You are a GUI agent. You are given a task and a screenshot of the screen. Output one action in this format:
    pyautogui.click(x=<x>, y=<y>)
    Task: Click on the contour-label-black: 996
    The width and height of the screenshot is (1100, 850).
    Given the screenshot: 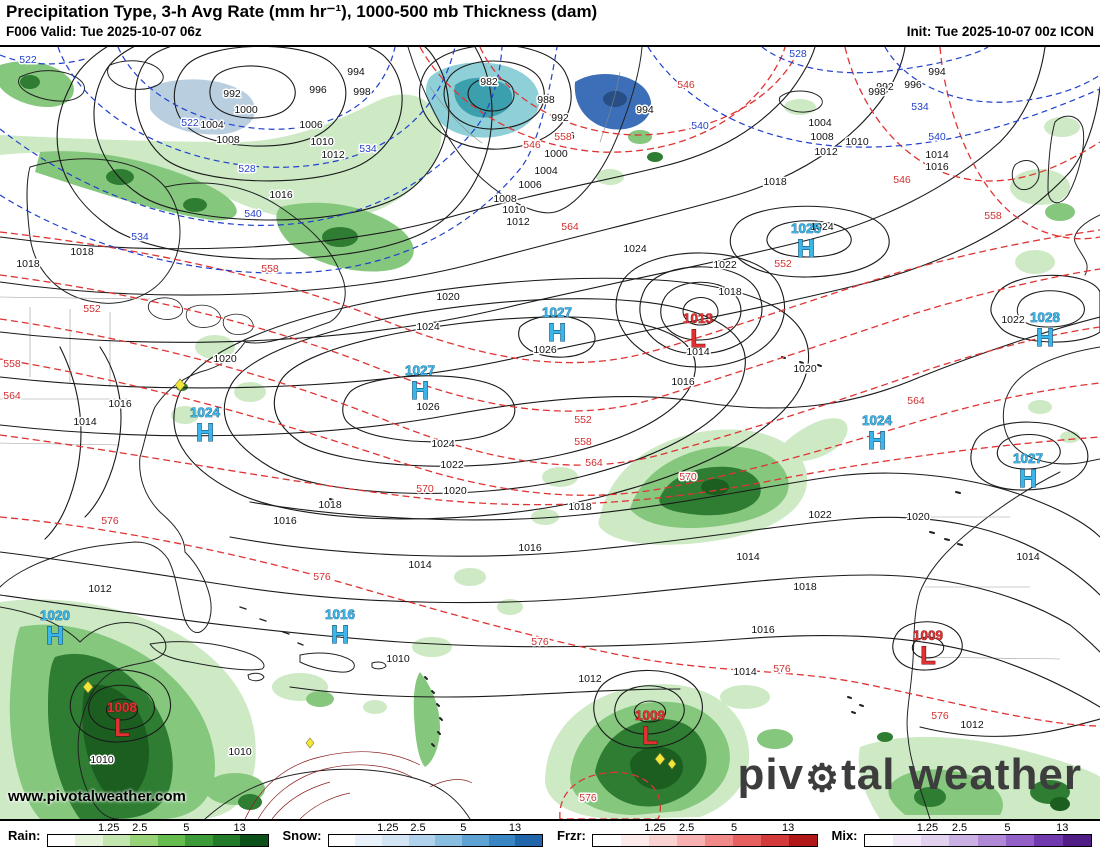 What is the action you would take?
    pyautogui.click(x=913, y=85)
    